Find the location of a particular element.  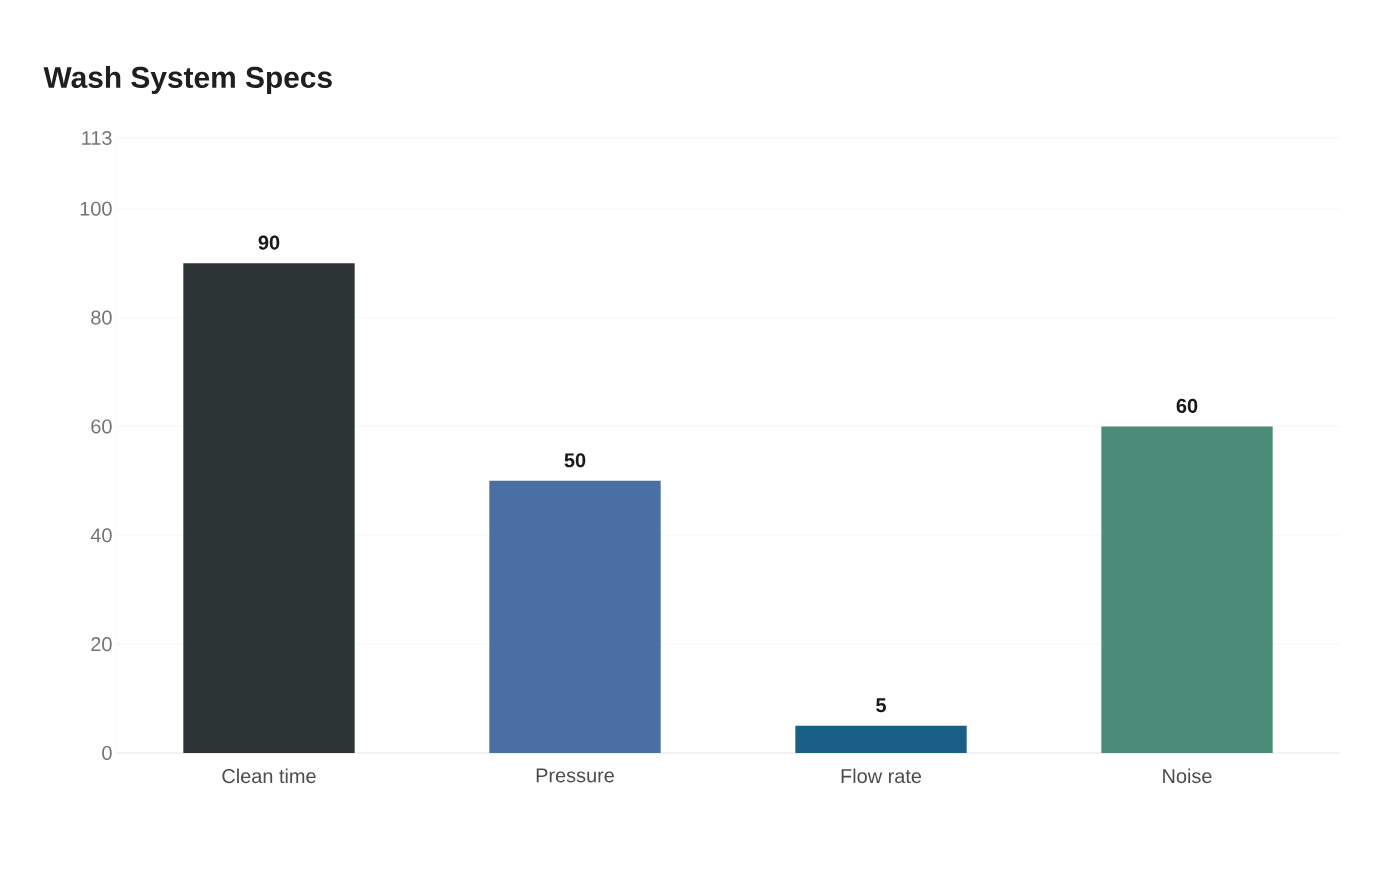

x-tick-label: Noise is located at coordinates (1187, 776).